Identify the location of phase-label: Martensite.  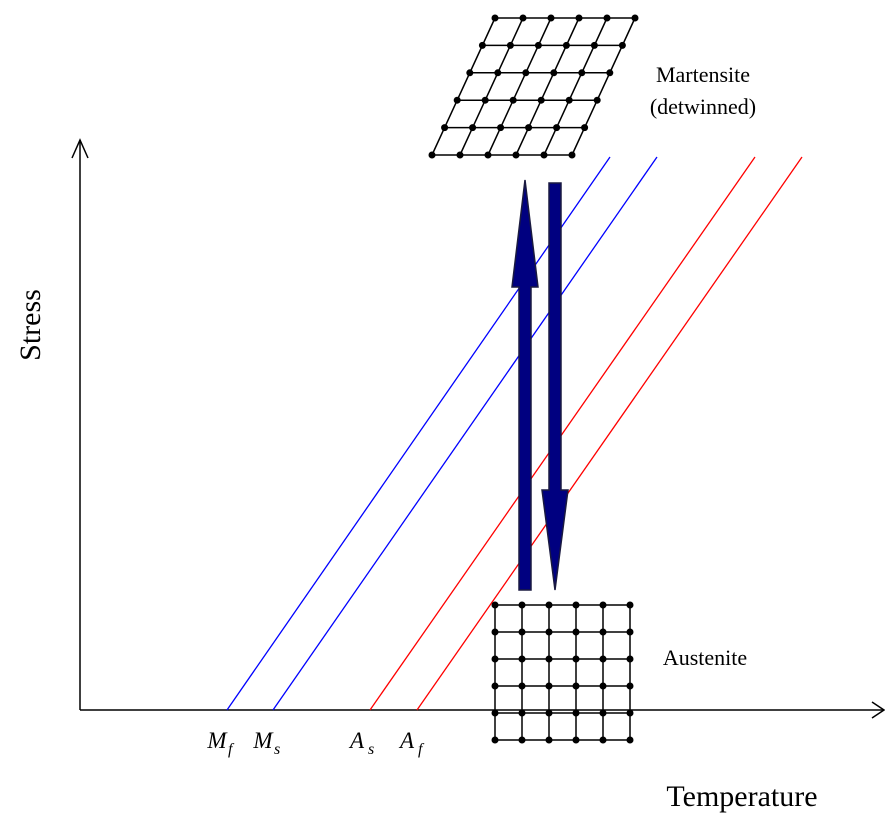
(703, 74).